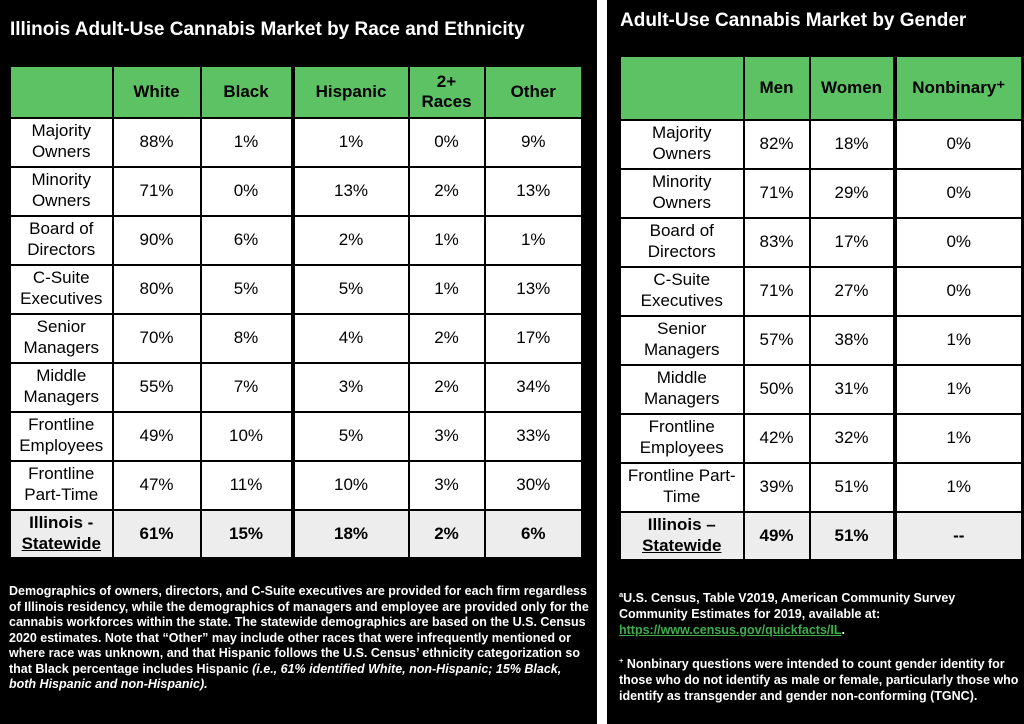 The width and height of the screenshot is (1024, 724). What do you see at coordinates (681, 536) in the screenshot?
I see `row-label: Illinois – Statewide` at bounding box center [681, 536].